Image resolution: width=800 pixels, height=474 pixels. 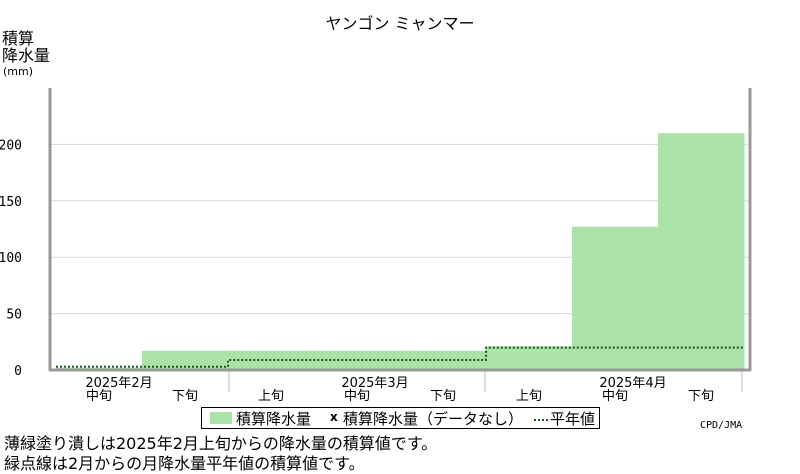 What do you see at coordinates (184, 463) in the screenshot?
I see `footnote-line: 緑点線は2月からの月降水量平年値の積算値です。` at bounding box center [184, 463].